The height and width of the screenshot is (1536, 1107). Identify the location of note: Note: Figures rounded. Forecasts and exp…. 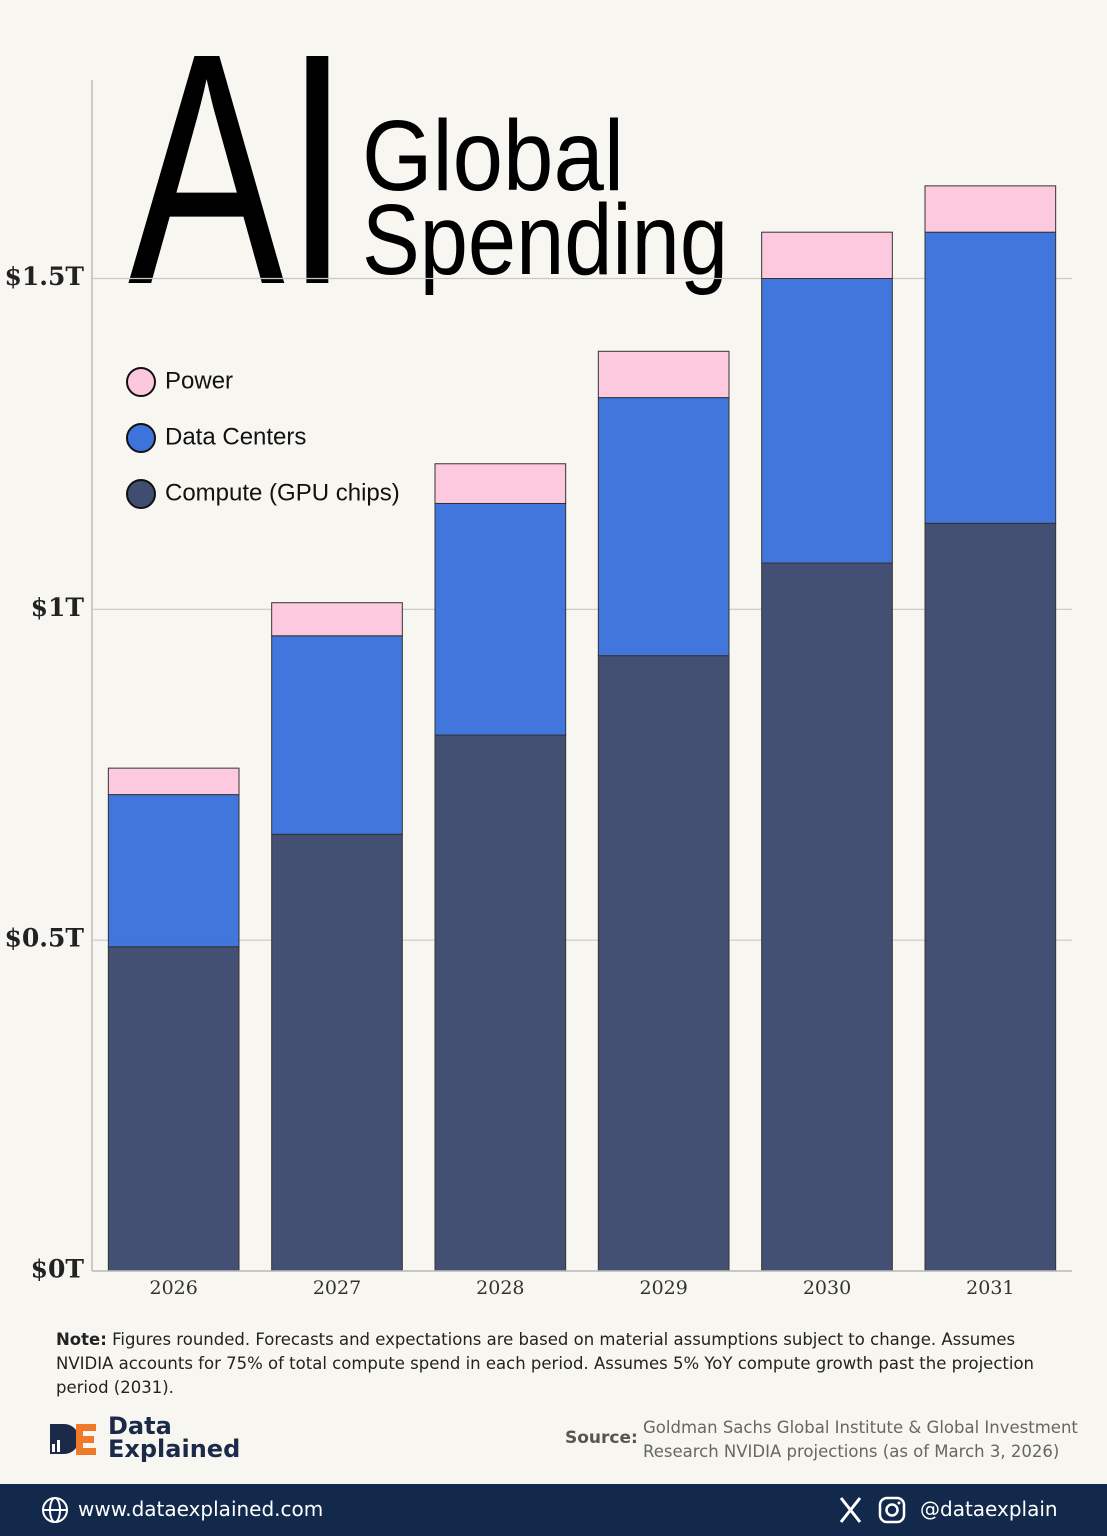
(566, 1364).